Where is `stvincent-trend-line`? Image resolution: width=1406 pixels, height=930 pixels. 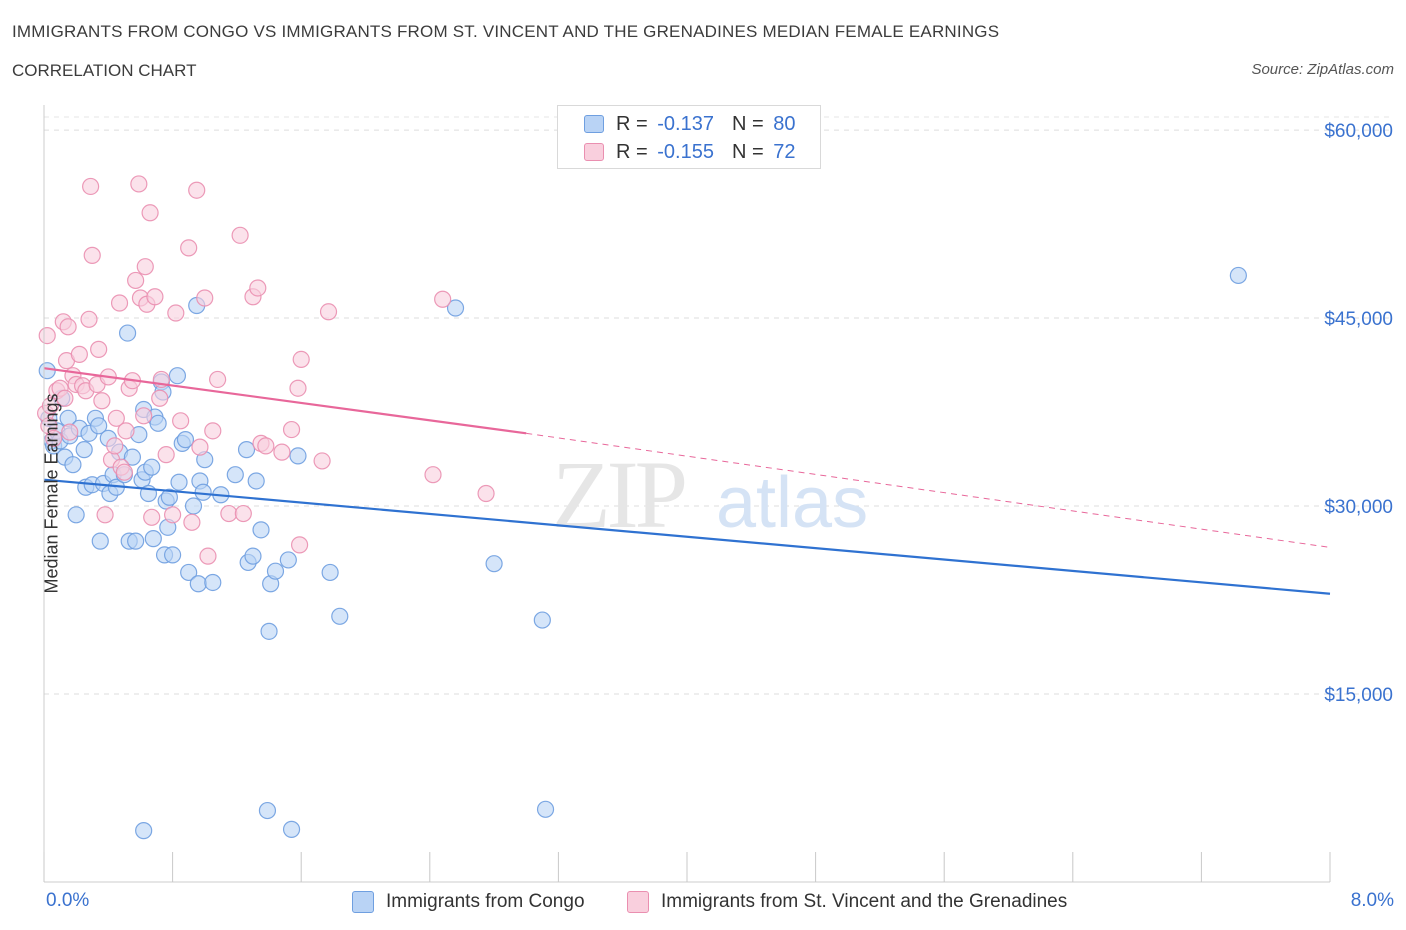 stvincent-trend-line is located at coordinates (285, 401).